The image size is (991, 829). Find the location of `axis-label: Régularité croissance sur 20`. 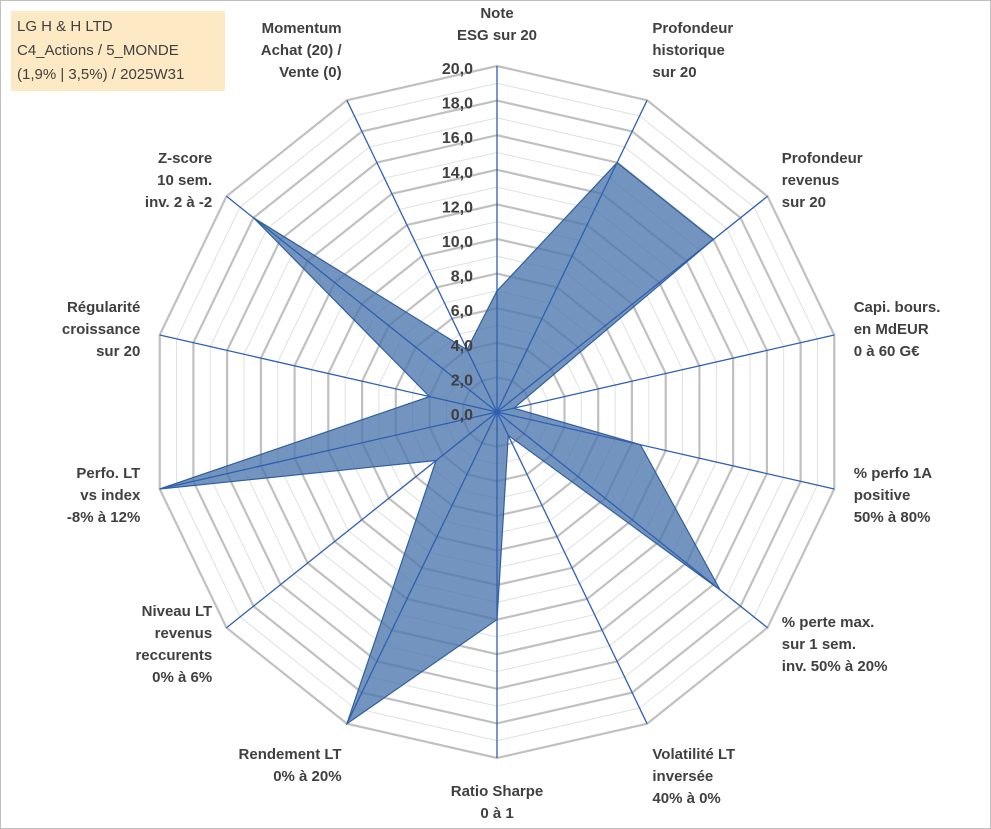

axis-label: Régularité croissance sur 20 is located at coordinates (101, 329).